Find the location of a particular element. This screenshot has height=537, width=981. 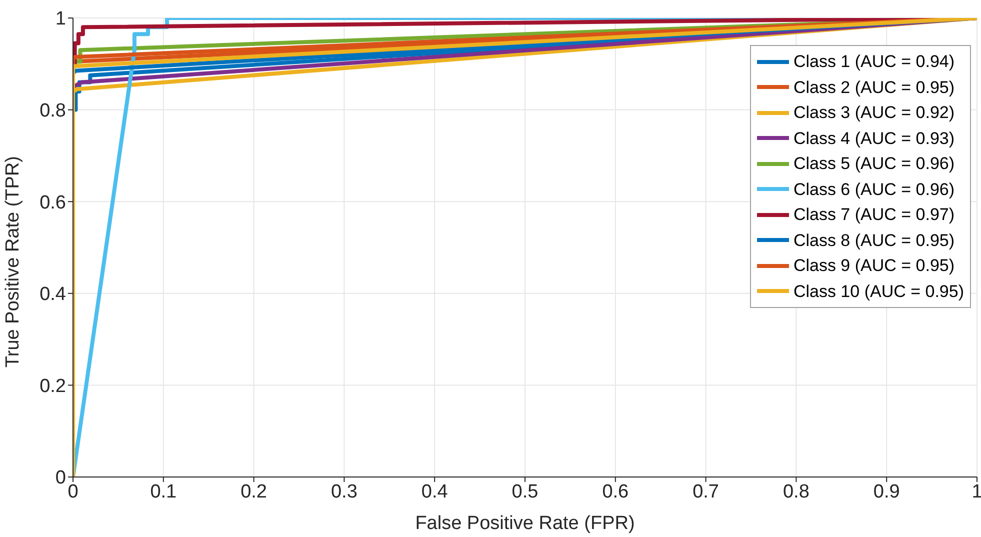

legend-label: Class 2 (AUC = 0.95) is located at coordinates (874, 87).